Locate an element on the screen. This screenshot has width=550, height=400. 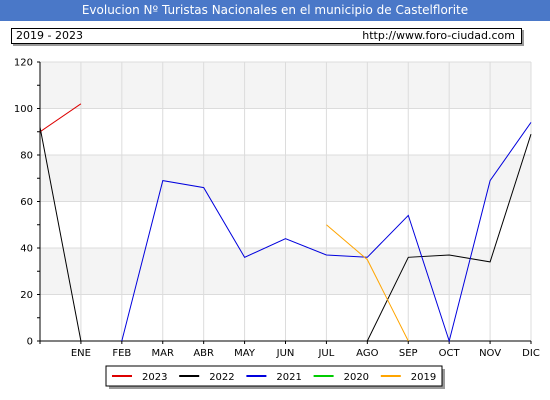
x-tick-label: MAY is located at coordinates (245, 353).